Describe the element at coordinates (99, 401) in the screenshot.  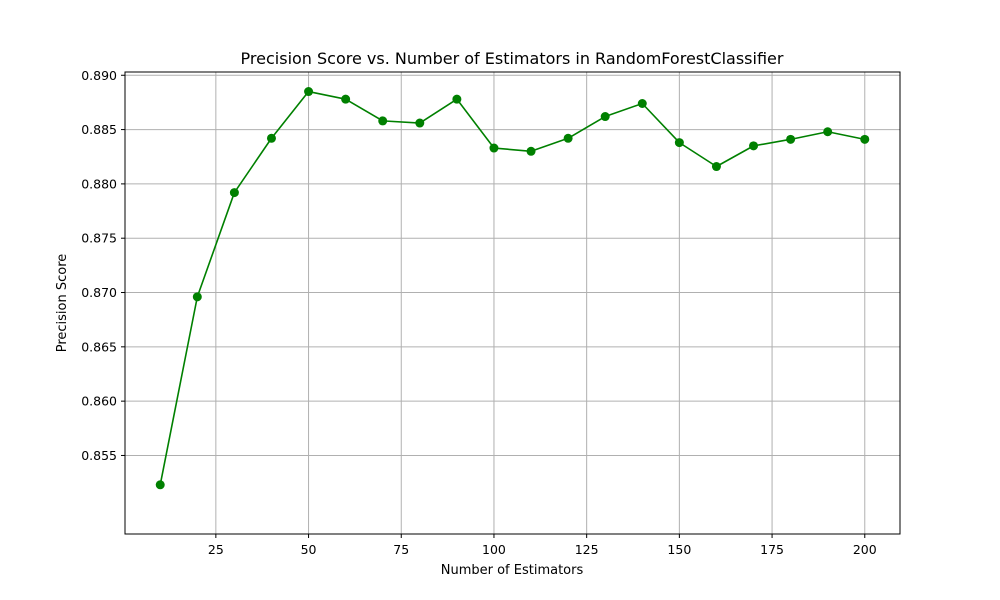
I see `y-tick-label: 0.860` at that location.